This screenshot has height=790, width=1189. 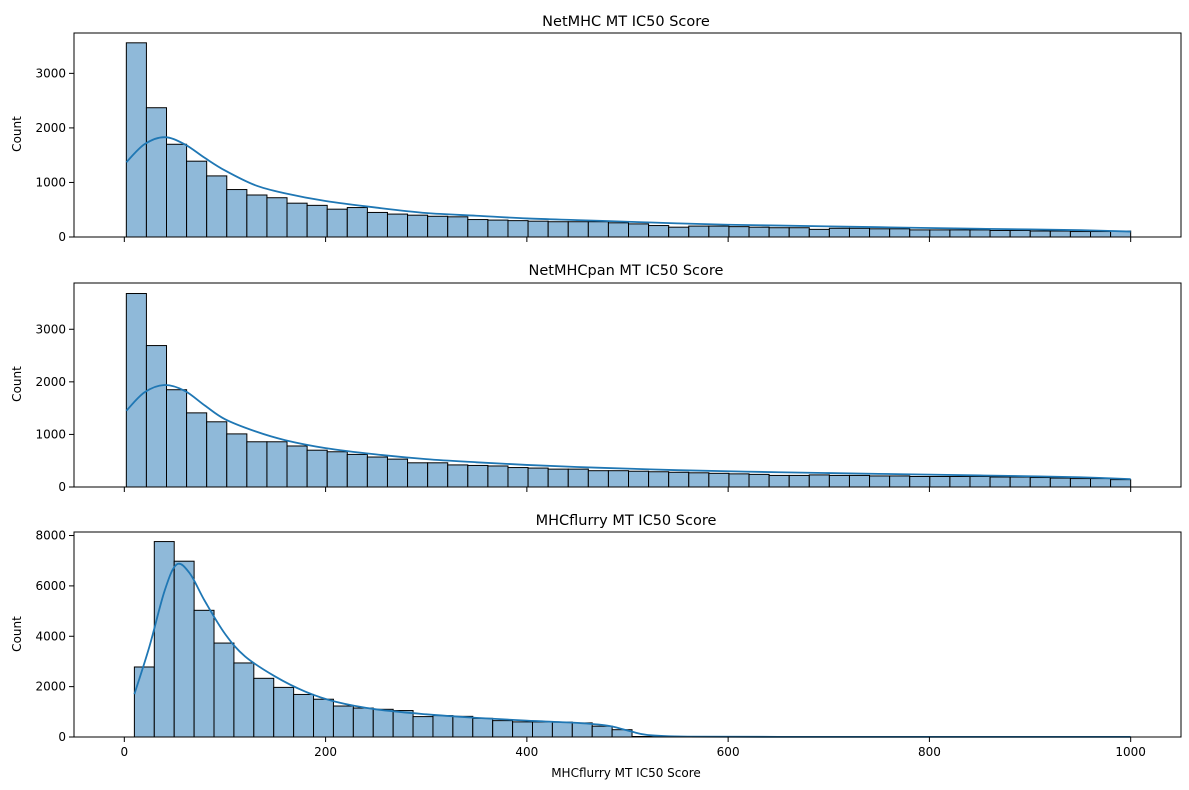 What do you see at coordinates (124, 752) in the screenshot?
I see `x-tick-label: 0` at bounding box center [124, 752].